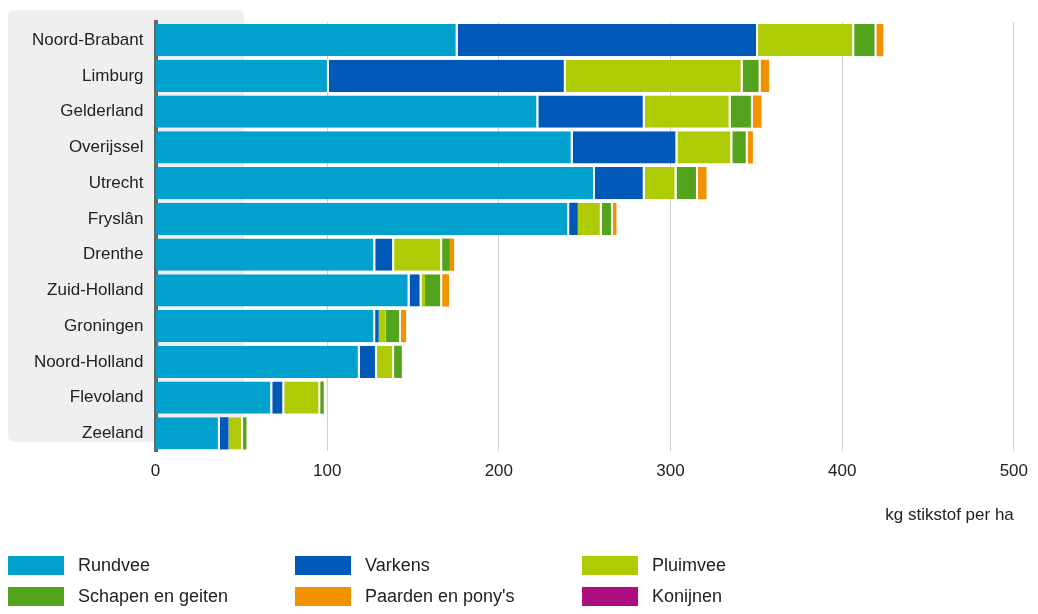 The image size is (1038, 614). What do you see at coordinates (113, 75) in the screenshot?
I see `y-tick-label: Limburg` at bounding box center [113, 75].